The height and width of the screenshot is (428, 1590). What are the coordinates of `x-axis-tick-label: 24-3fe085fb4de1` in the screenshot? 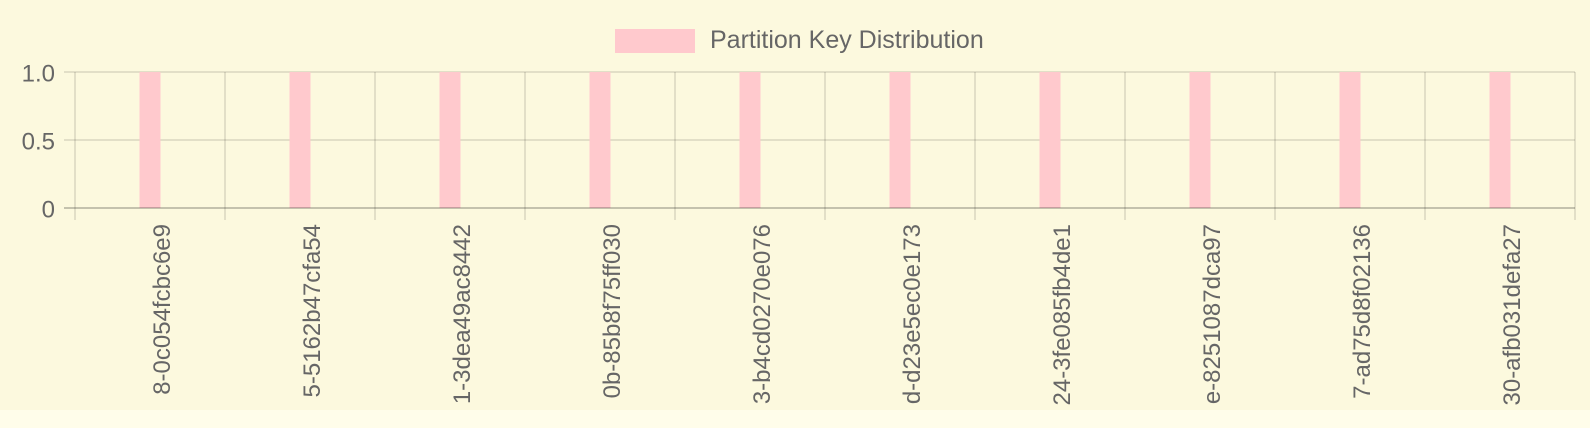 It's located at (1062, 315).